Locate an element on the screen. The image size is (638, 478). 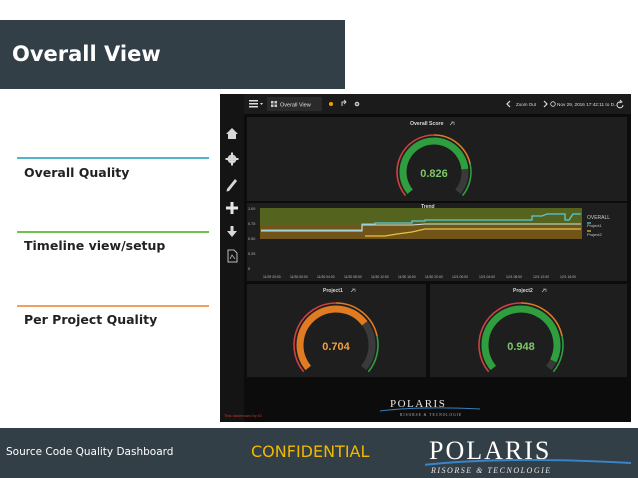
x-tick-label: 12/1 00:00 is located at coordinates (460, 277).